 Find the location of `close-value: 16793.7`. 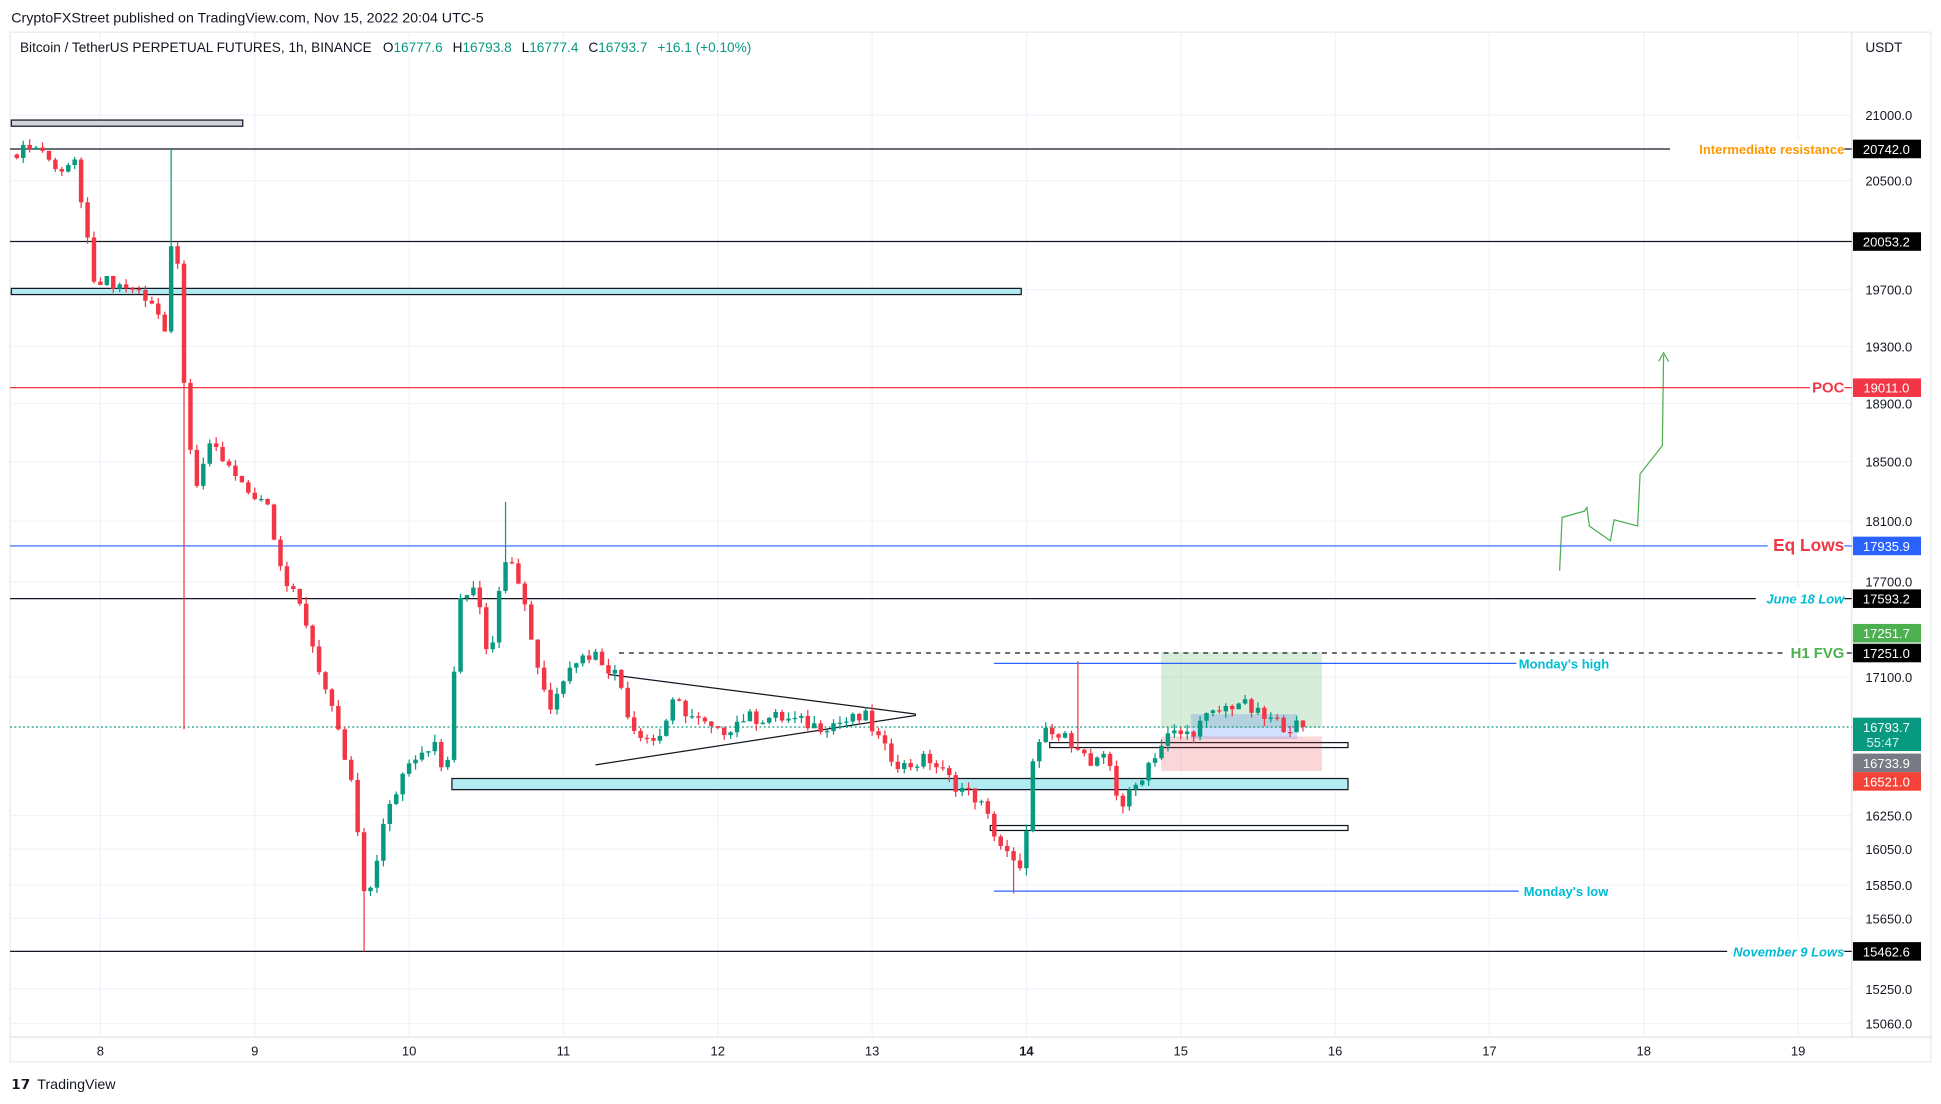

close-value: 16793.7 is located at coordinates (622, 47).